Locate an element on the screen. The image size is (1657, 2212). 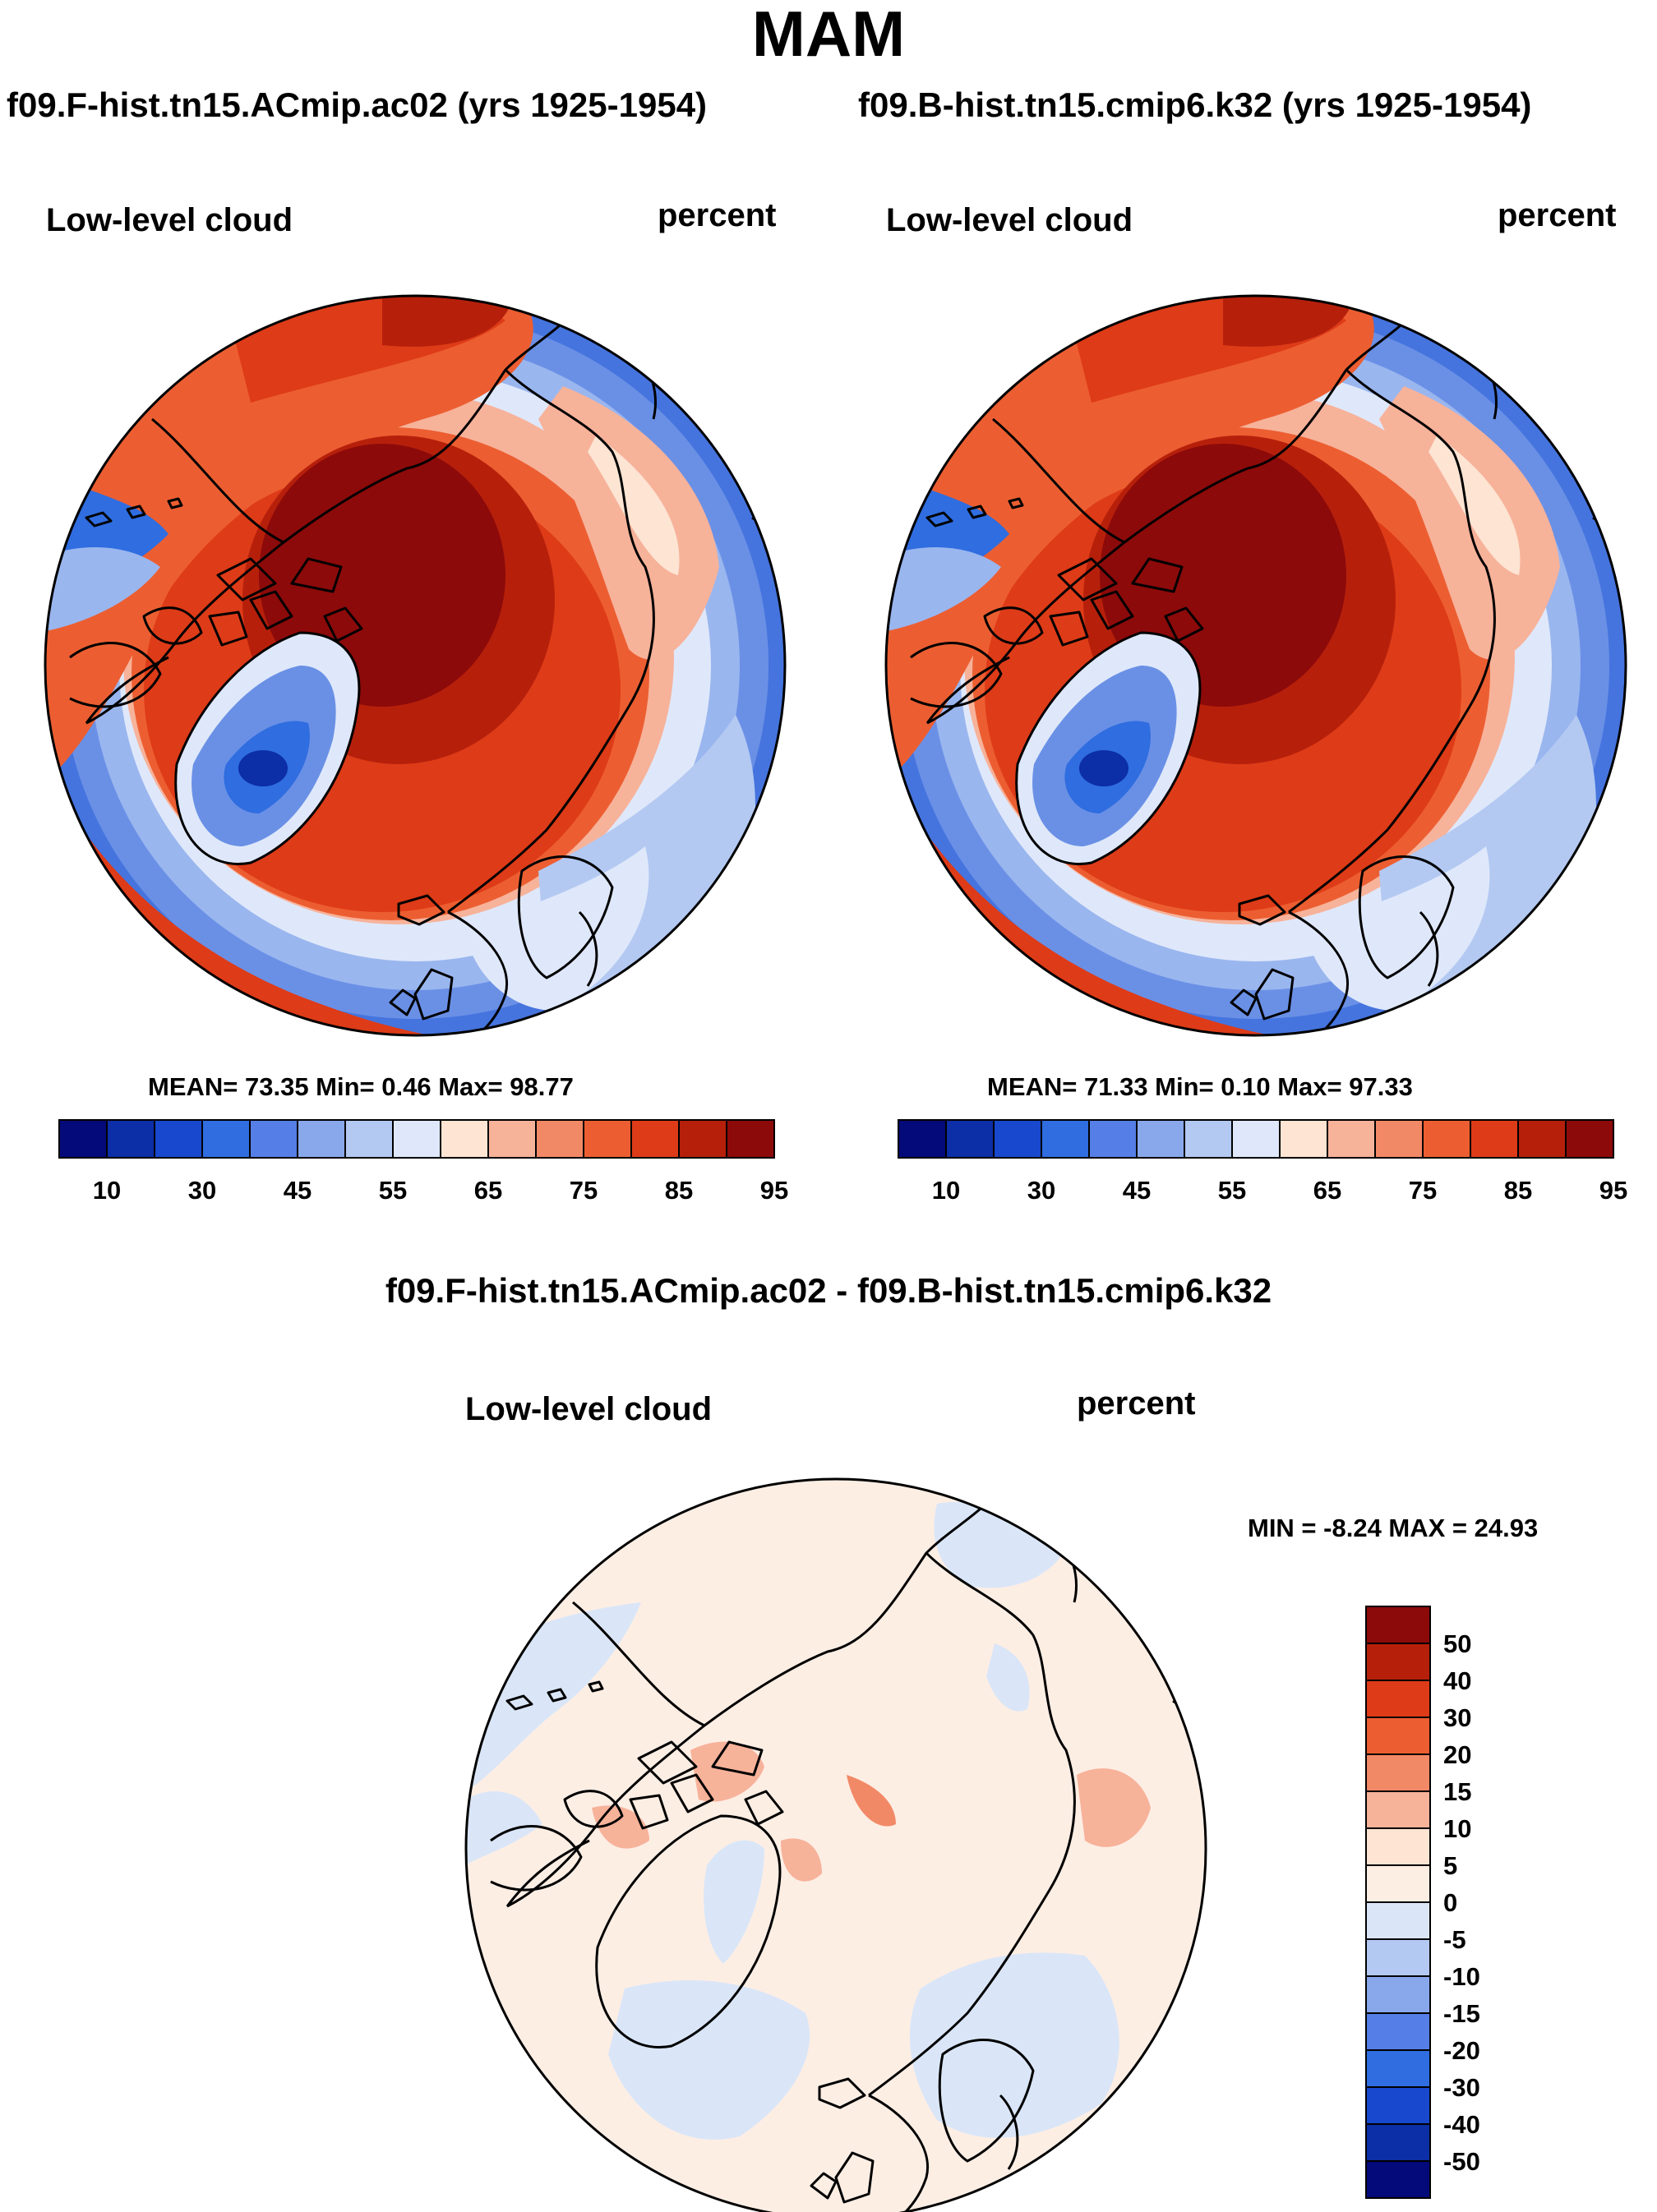
right-units-label: percent is located at coordinates (1557, 215).